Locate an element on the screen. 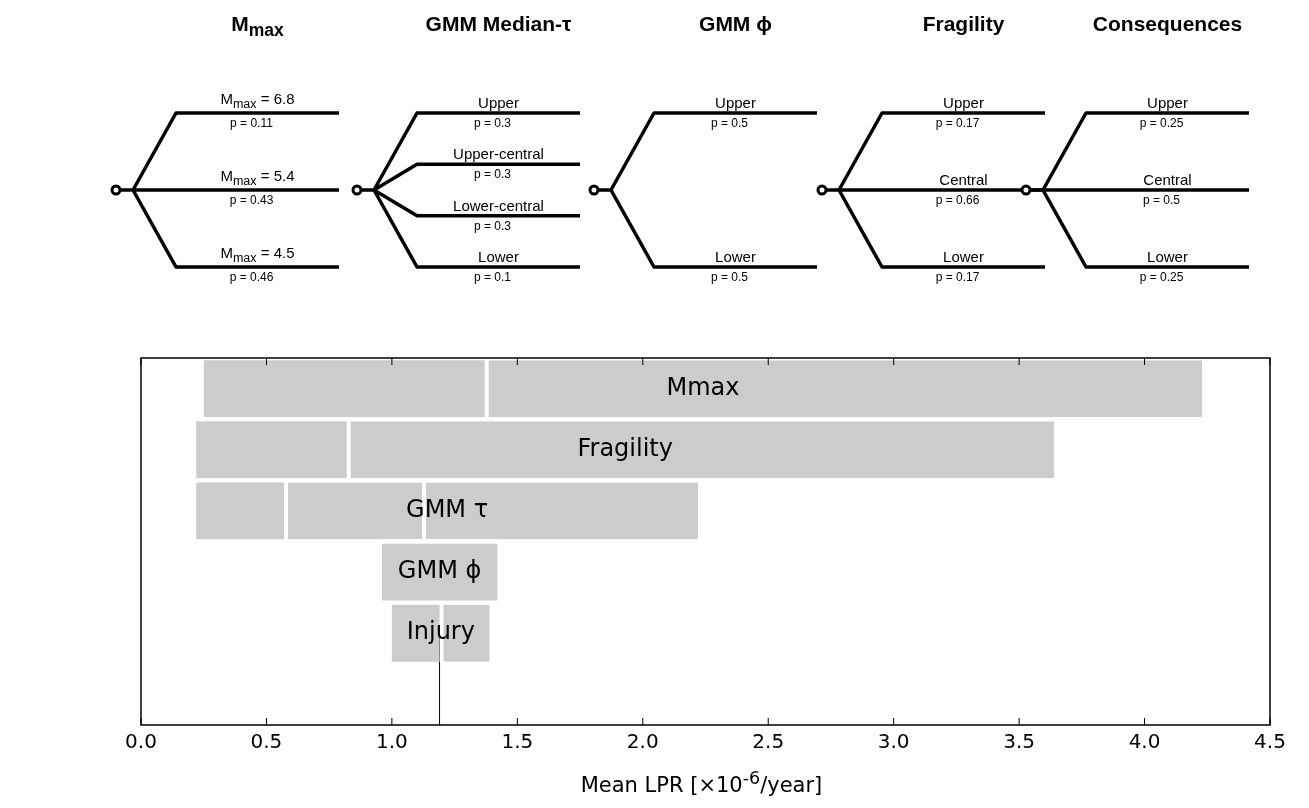 The height and width of the screenshot is (808, 1309). x-tick-label: 0.0 is located at coordinates (141, 741).